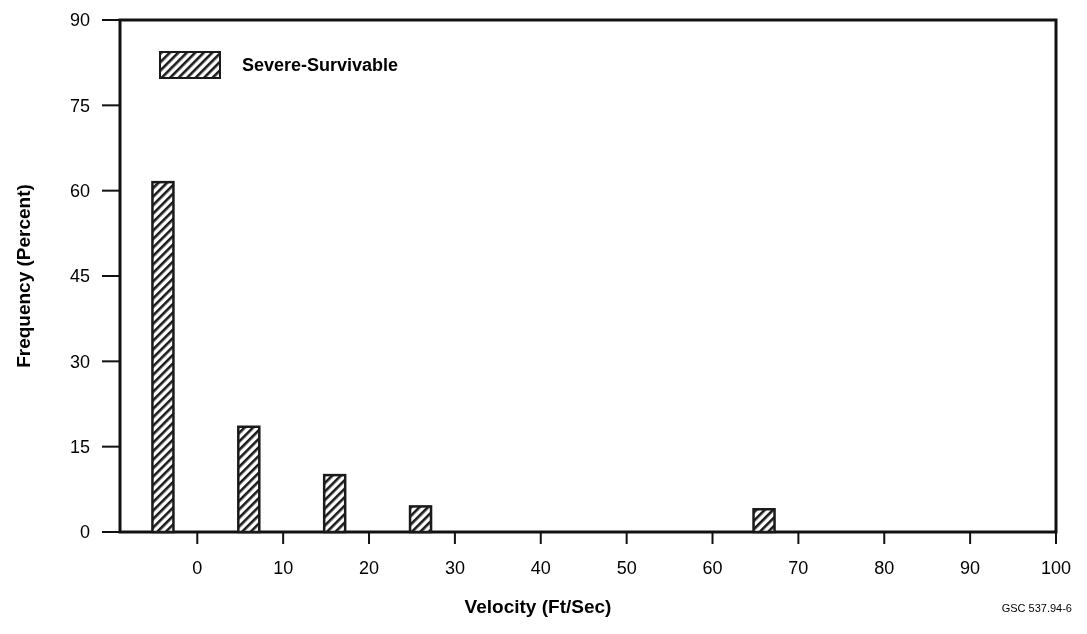 The height and width of the screenshot is (634, 1087). I want to click on x-tick-label: 80, so click(884, 568).